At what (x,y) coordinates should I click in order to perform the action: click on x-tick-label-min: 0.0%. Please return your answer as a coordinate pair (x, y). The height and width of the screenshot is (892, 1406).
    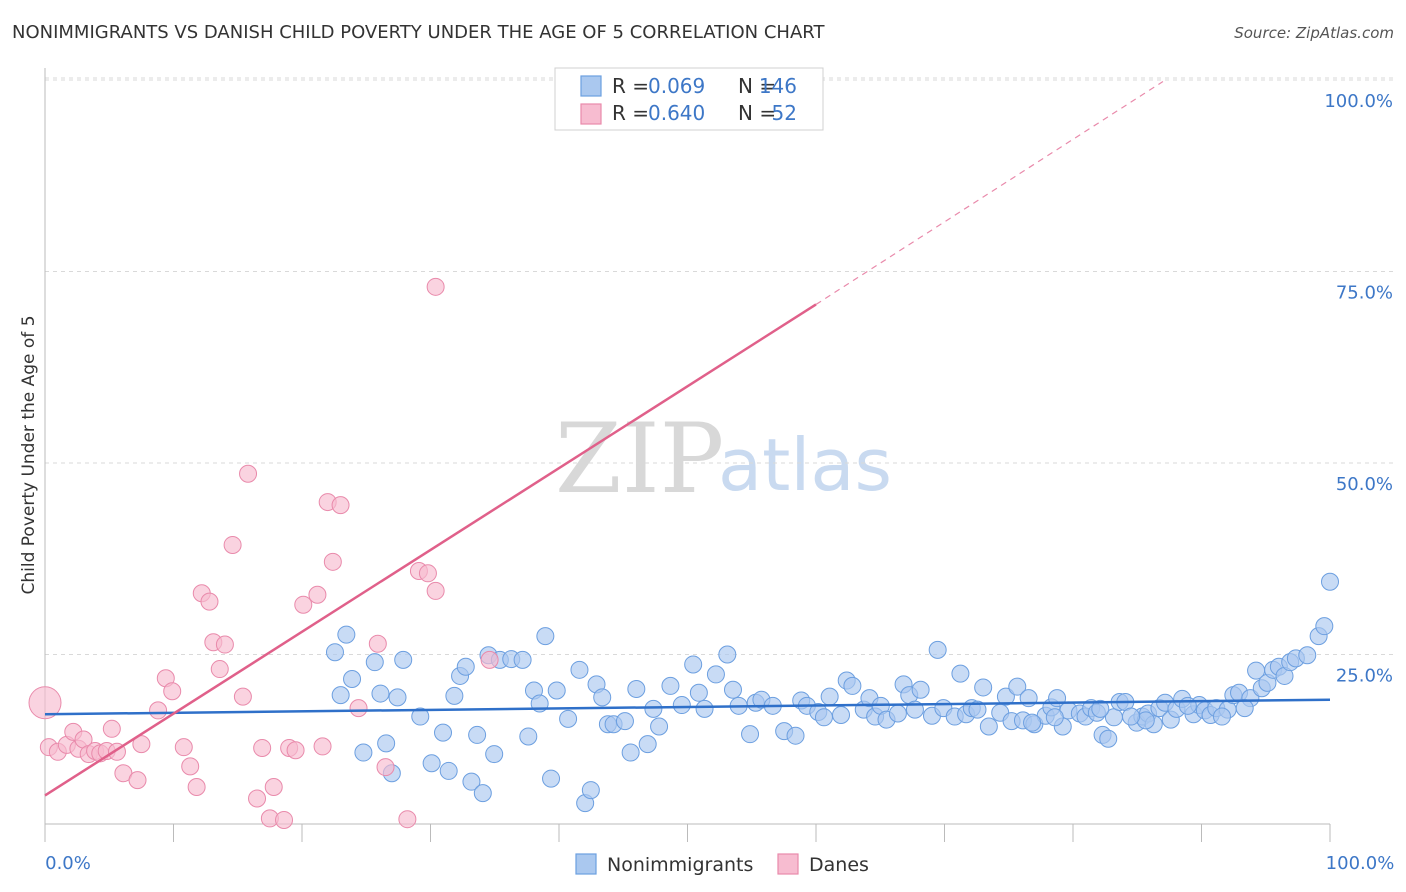
    Looking at the image, I should click on (68, 863).